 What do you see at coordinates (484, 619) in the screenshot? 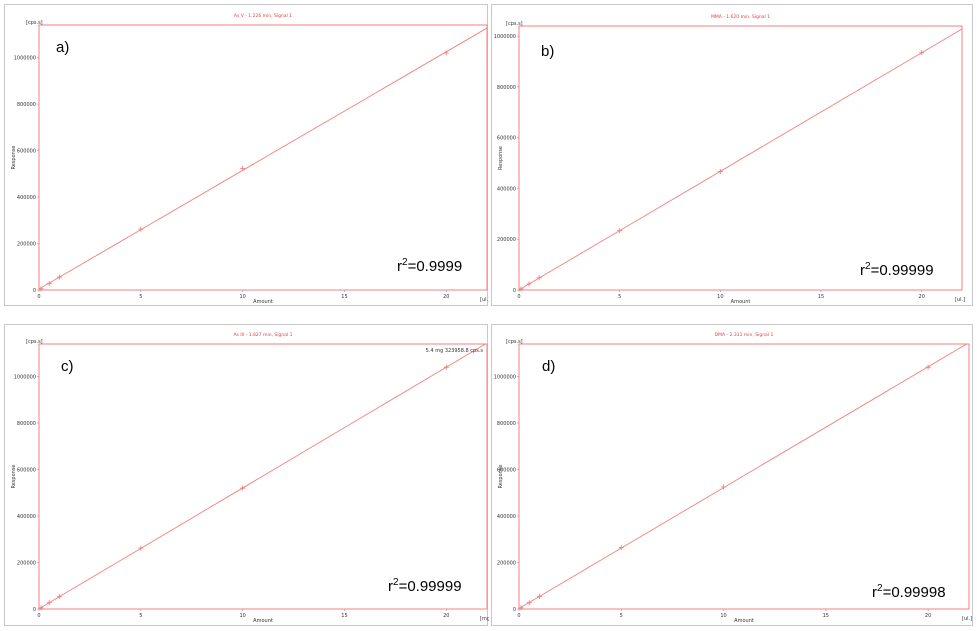
I see `x-unit-label: [mg]` at bounding box center [484, 619].